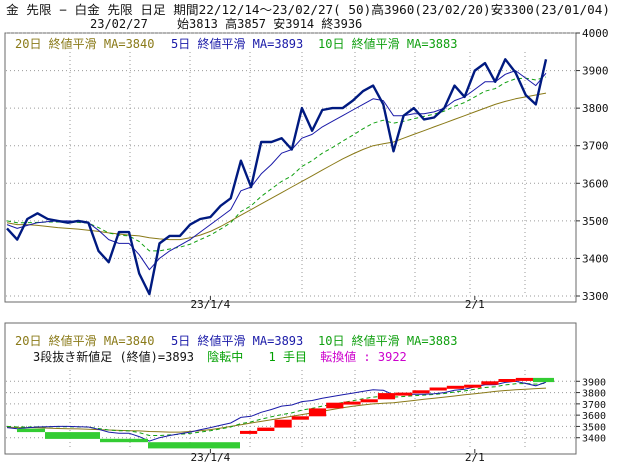 The height and width of the screenshot is (475, 624). Describe the element at coordinates (594, 405) in the screenshot. I see `break-y-tick-3: 3700` at that location.